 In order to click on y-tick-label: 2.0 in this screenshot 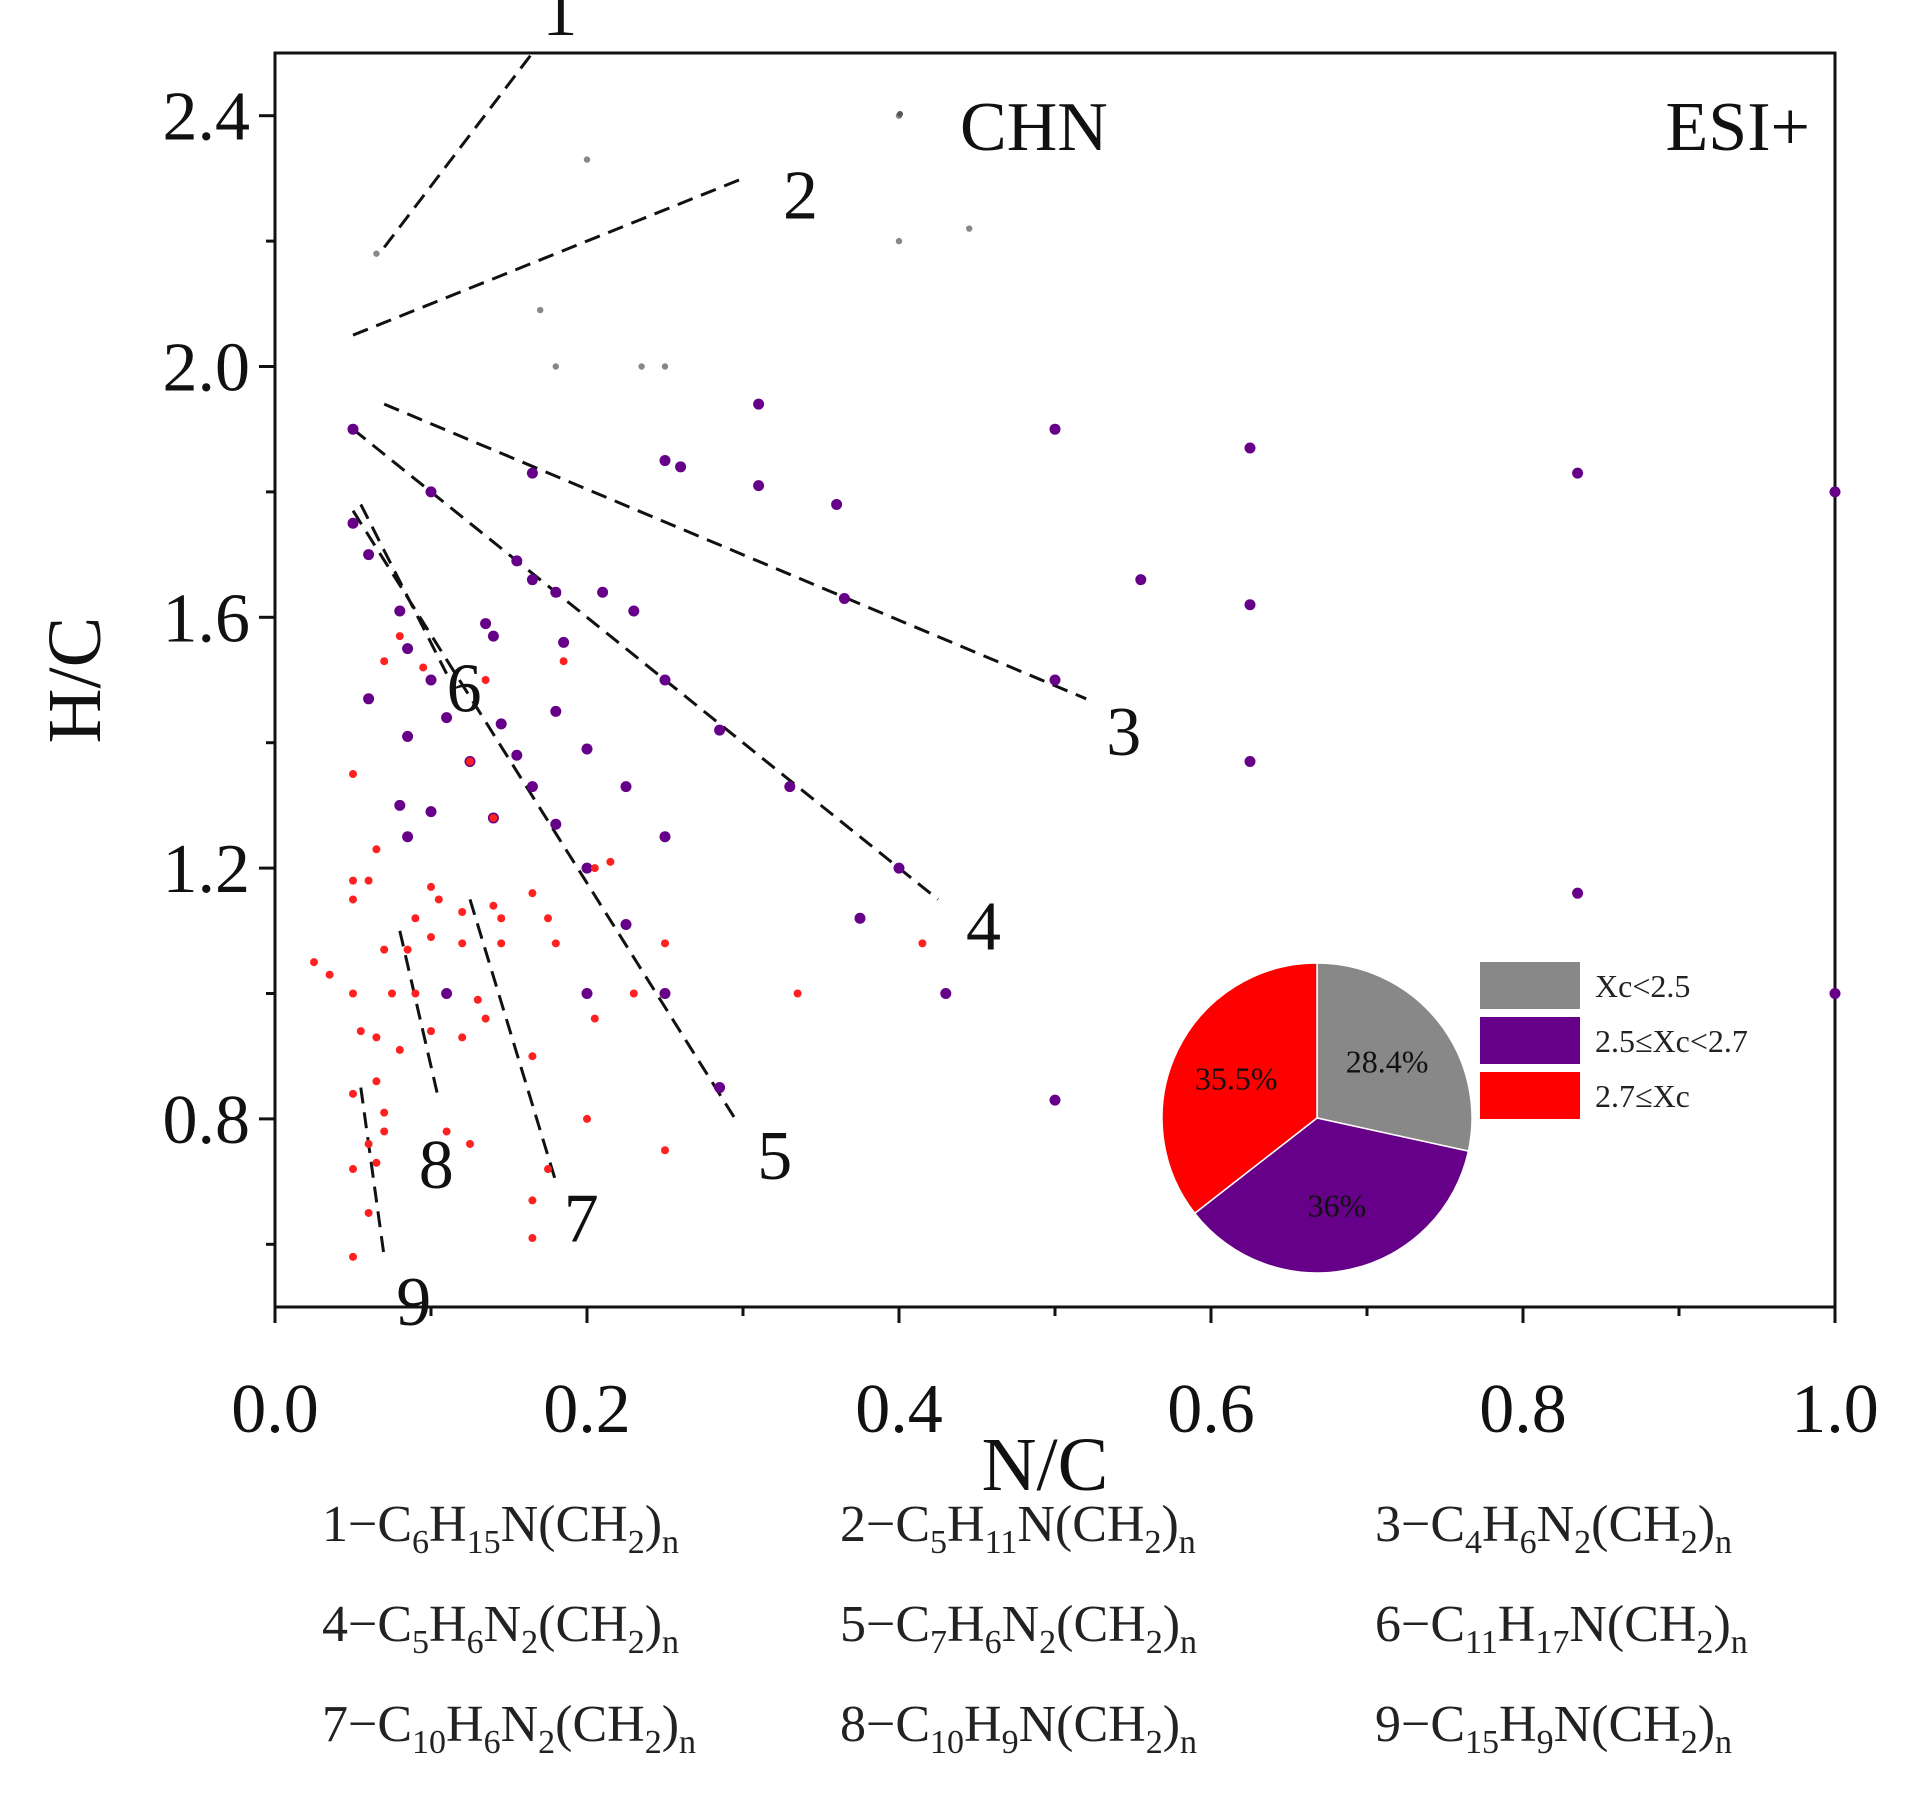, I will do `click(207, 368)`.